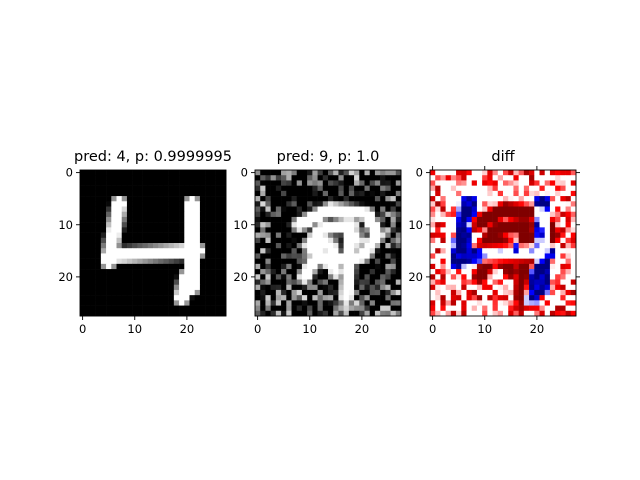 This screenshot has width=640, height=480. What do you see at coordinates (65, 225) in the screenshot?
I see `y-tick-label: 10` at bounding box center [65, 225].